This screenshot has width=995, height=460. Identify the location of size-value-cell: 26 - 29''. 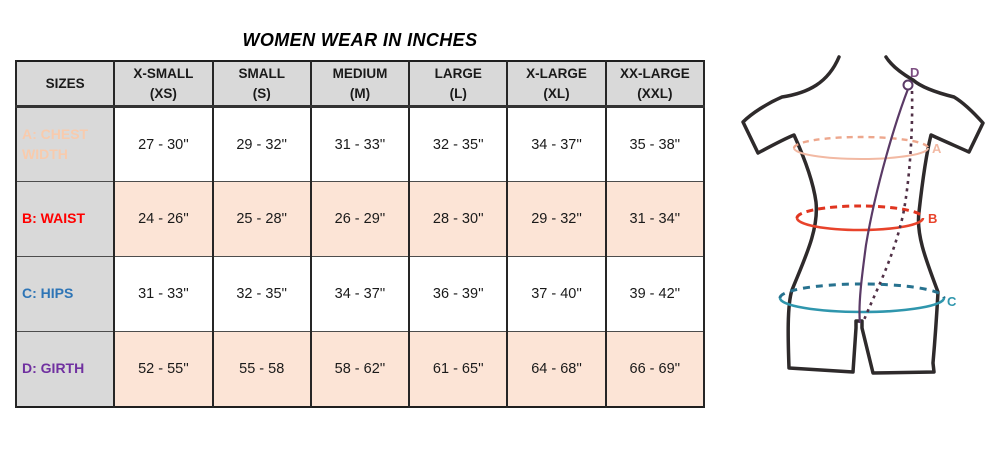
(360, 219).